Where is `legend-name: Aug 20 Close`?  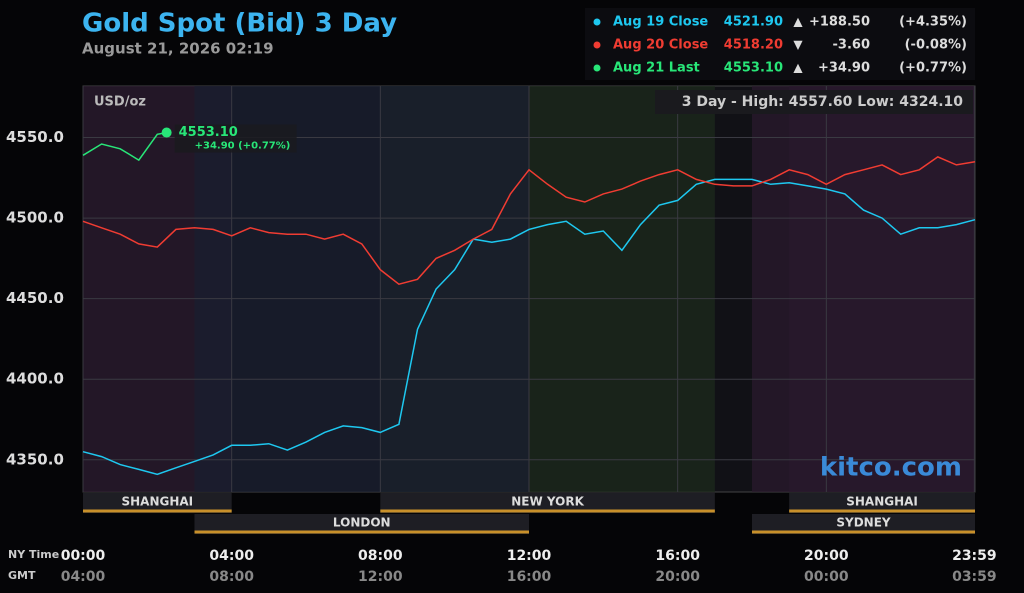 legend-name: Aug 20 Close is located at coordinates (660, 45).